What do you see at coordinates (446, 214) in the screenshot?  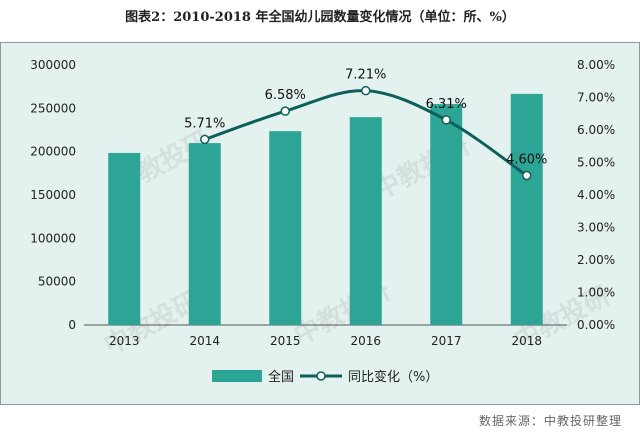 I see `bar-2017` at bounding box center [446, 214].